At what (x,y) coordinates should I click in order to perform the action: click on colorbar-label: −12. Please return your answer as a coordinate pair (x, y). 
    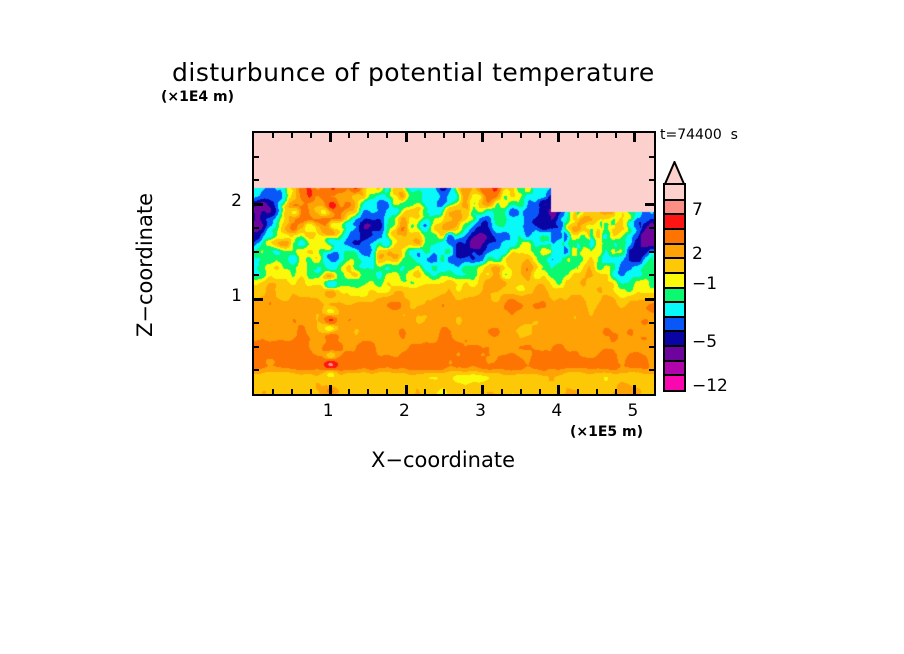
    Looking at the image, I should click on (710, 386).